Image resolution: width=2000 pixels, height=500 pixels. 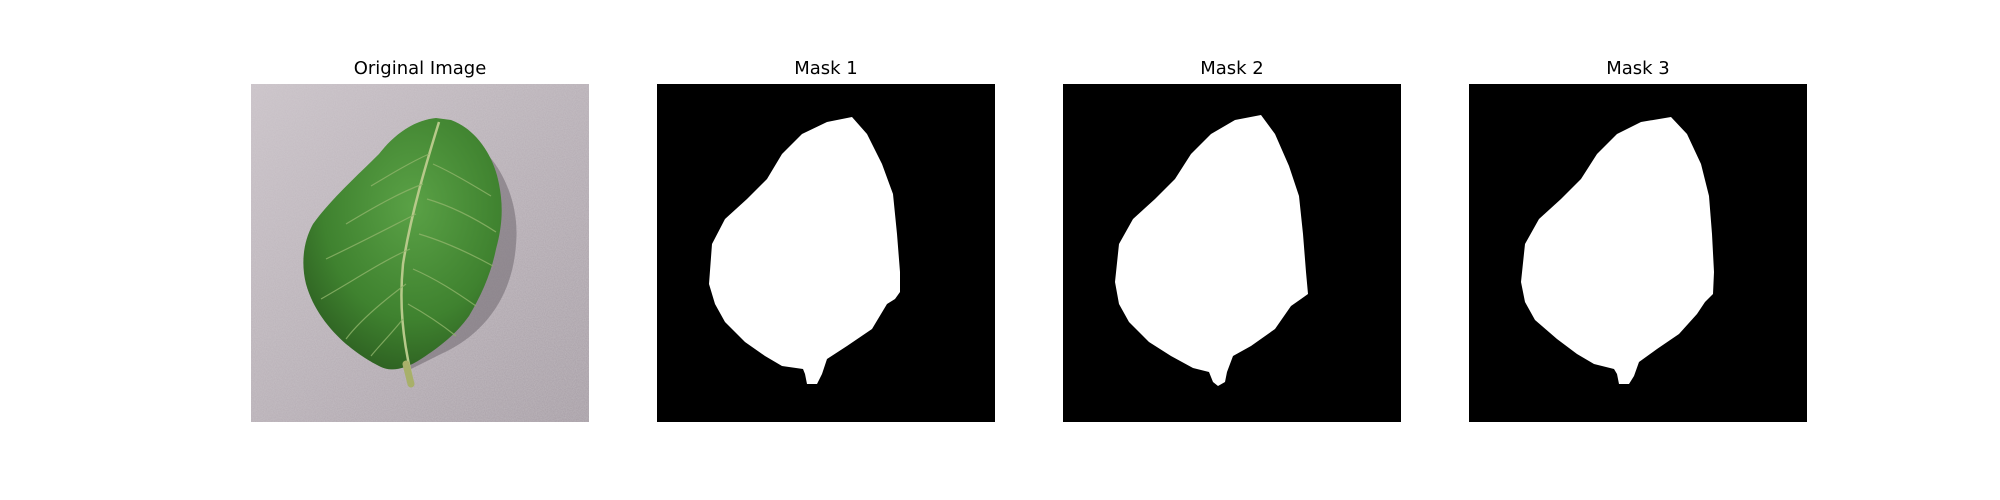 I want to click on leaf, so click(x=402, y=244).